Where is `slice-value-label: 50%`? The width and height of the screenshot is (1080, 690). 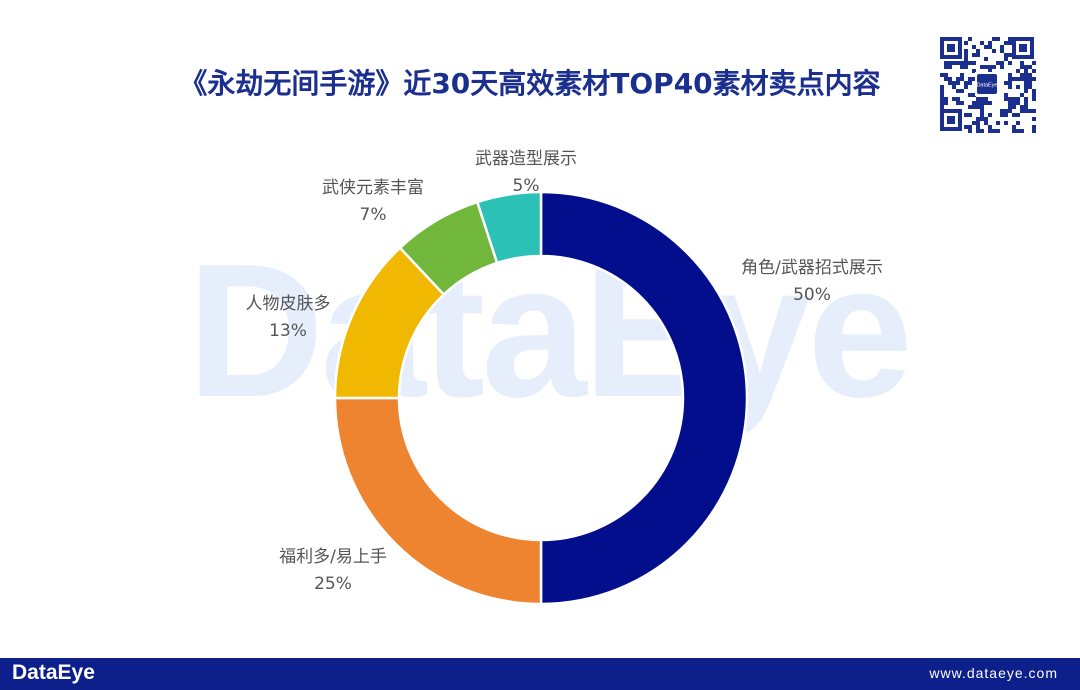
slice-value-label: 50% is located at coordinates (812, 295).